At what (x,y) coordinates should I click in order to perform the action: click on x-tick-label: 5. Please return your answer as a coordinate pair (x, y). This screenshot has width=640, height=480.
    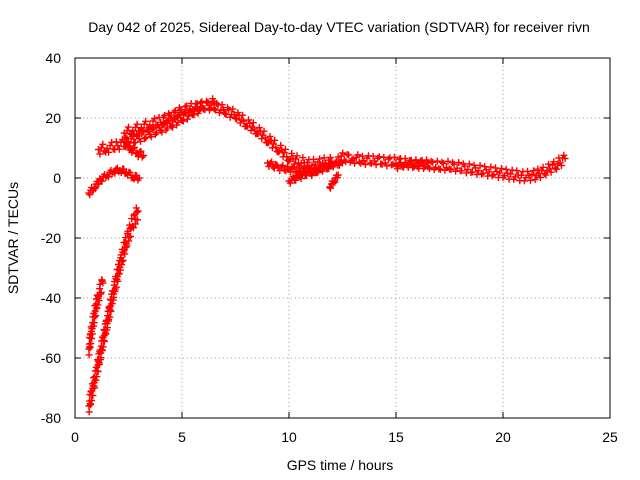
    Looking at the image, I should click on (182, 437).